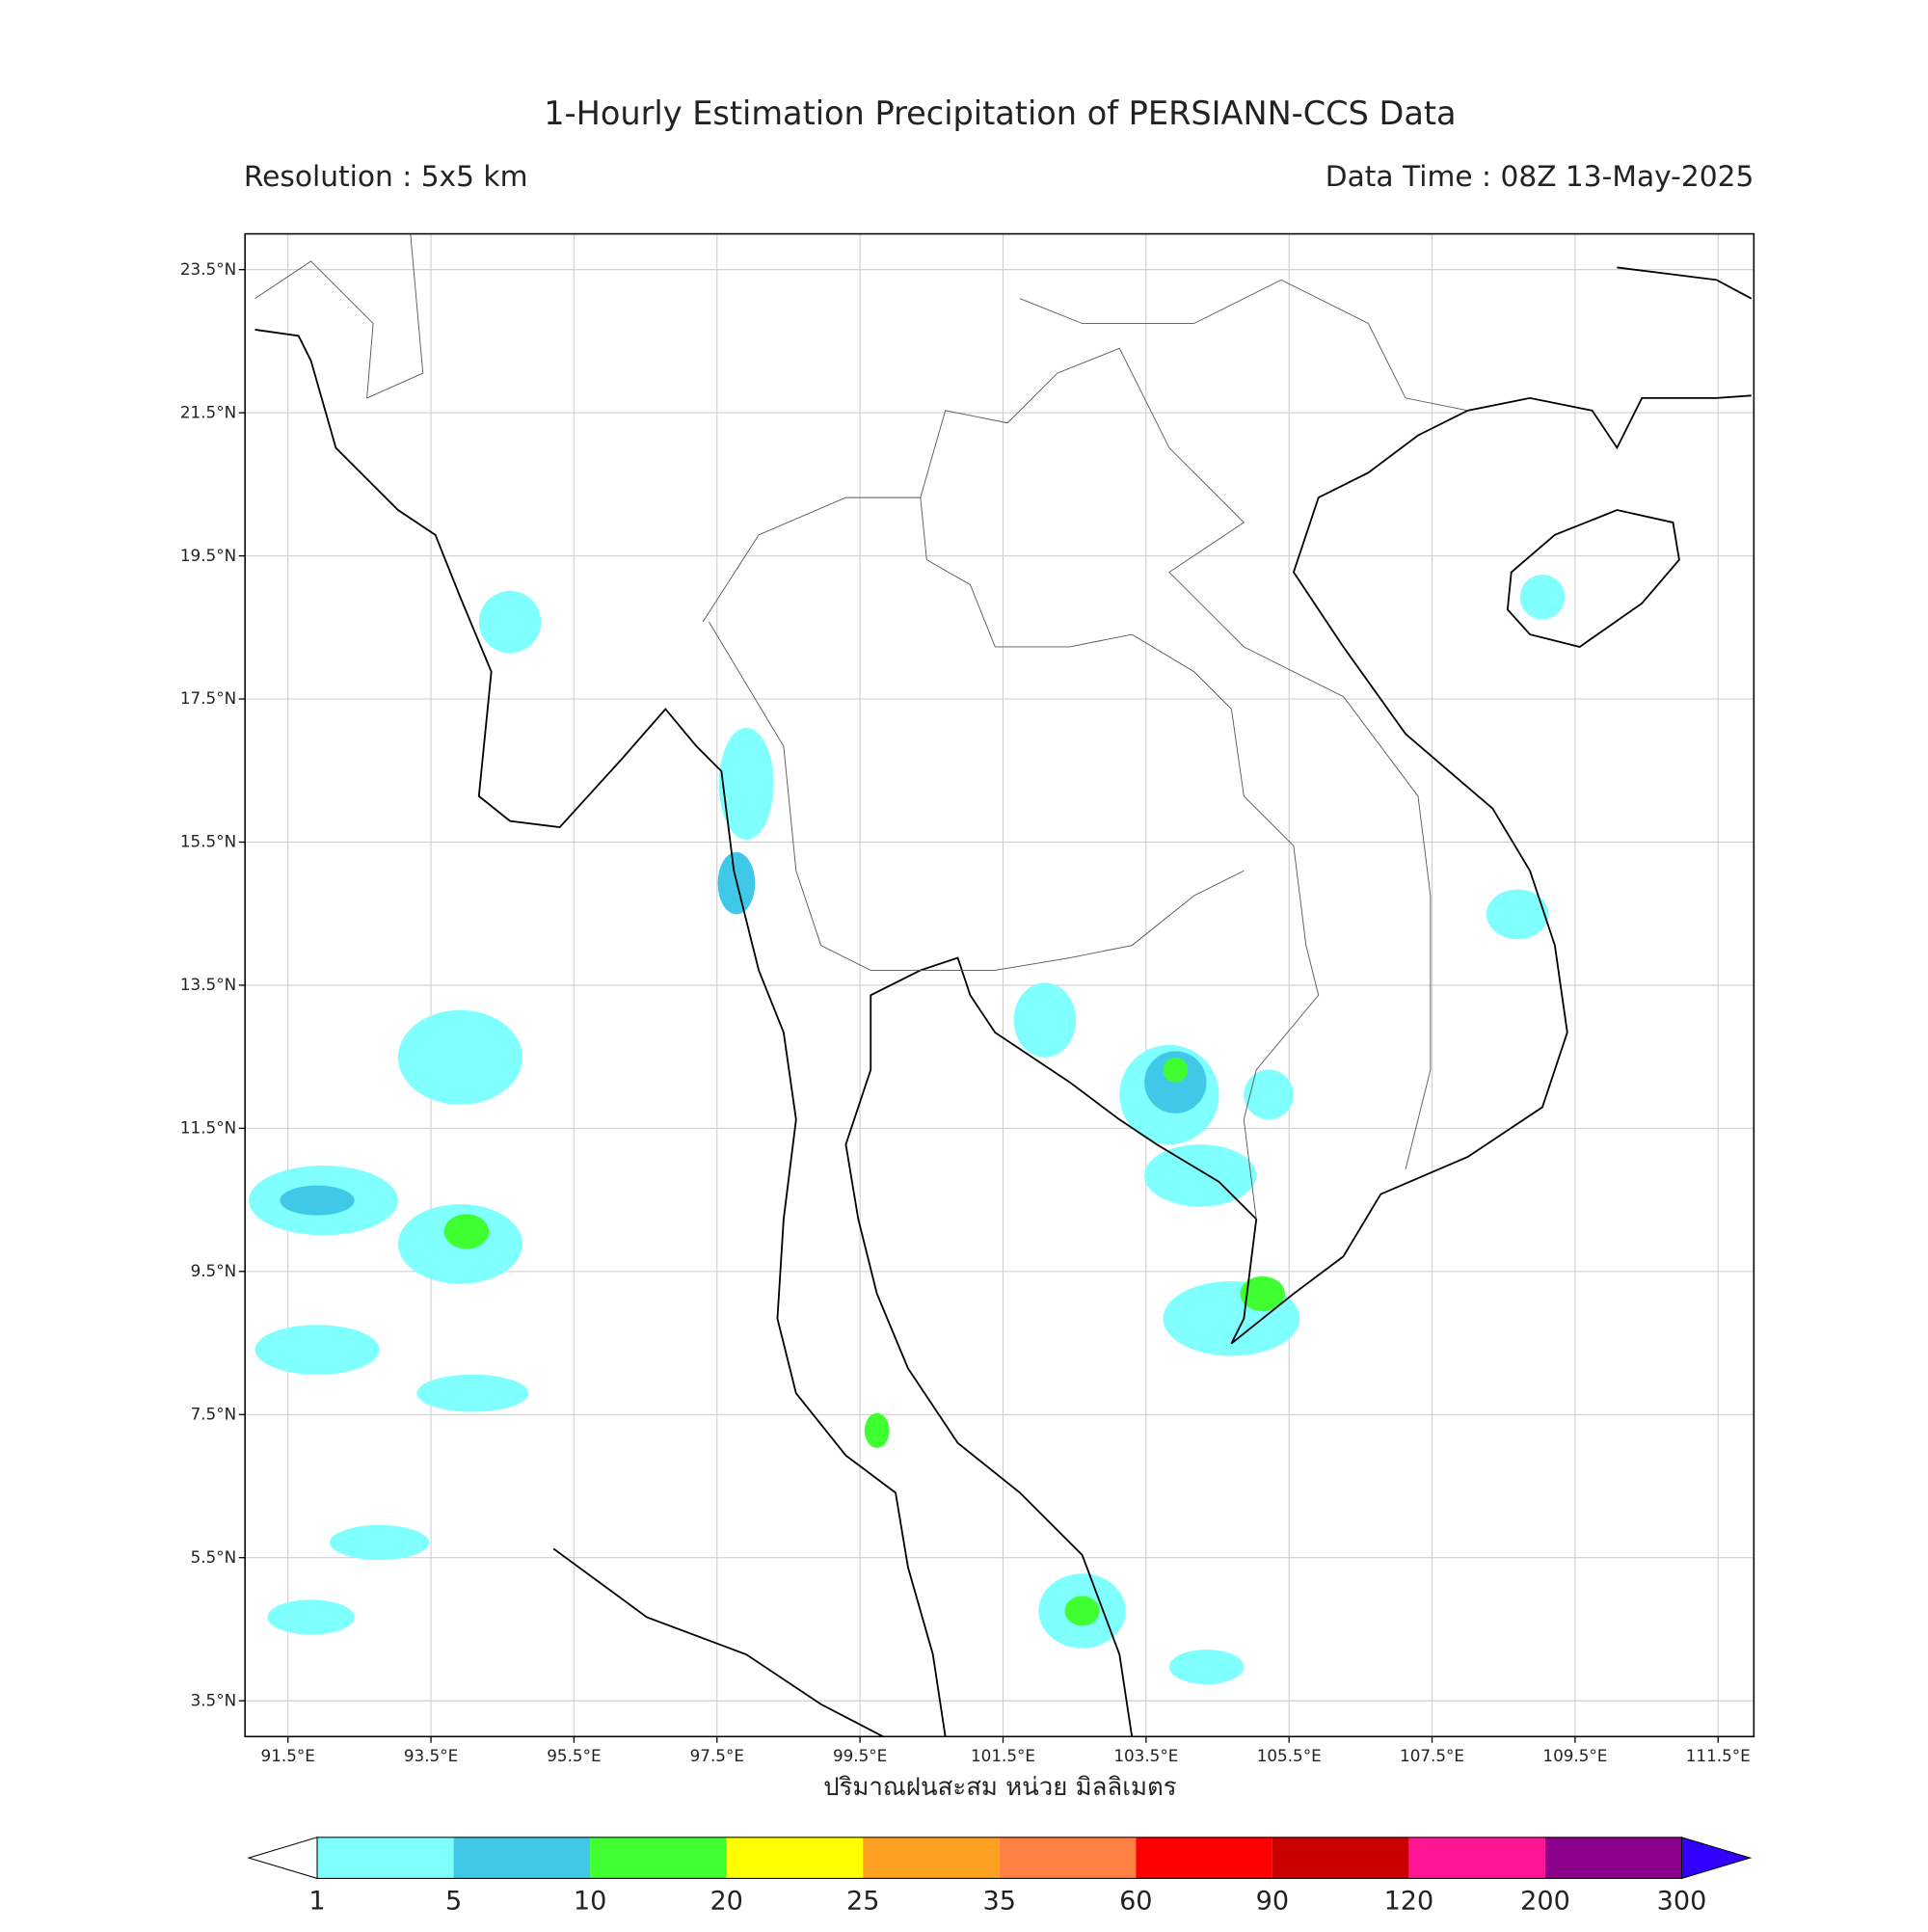 The width and height of the screenshot is (1928, 1932). What do you see at coordinates (863, 1902) in the screenshot?
I see `colorbar-label: 25` at bounding box center [863, 1902].